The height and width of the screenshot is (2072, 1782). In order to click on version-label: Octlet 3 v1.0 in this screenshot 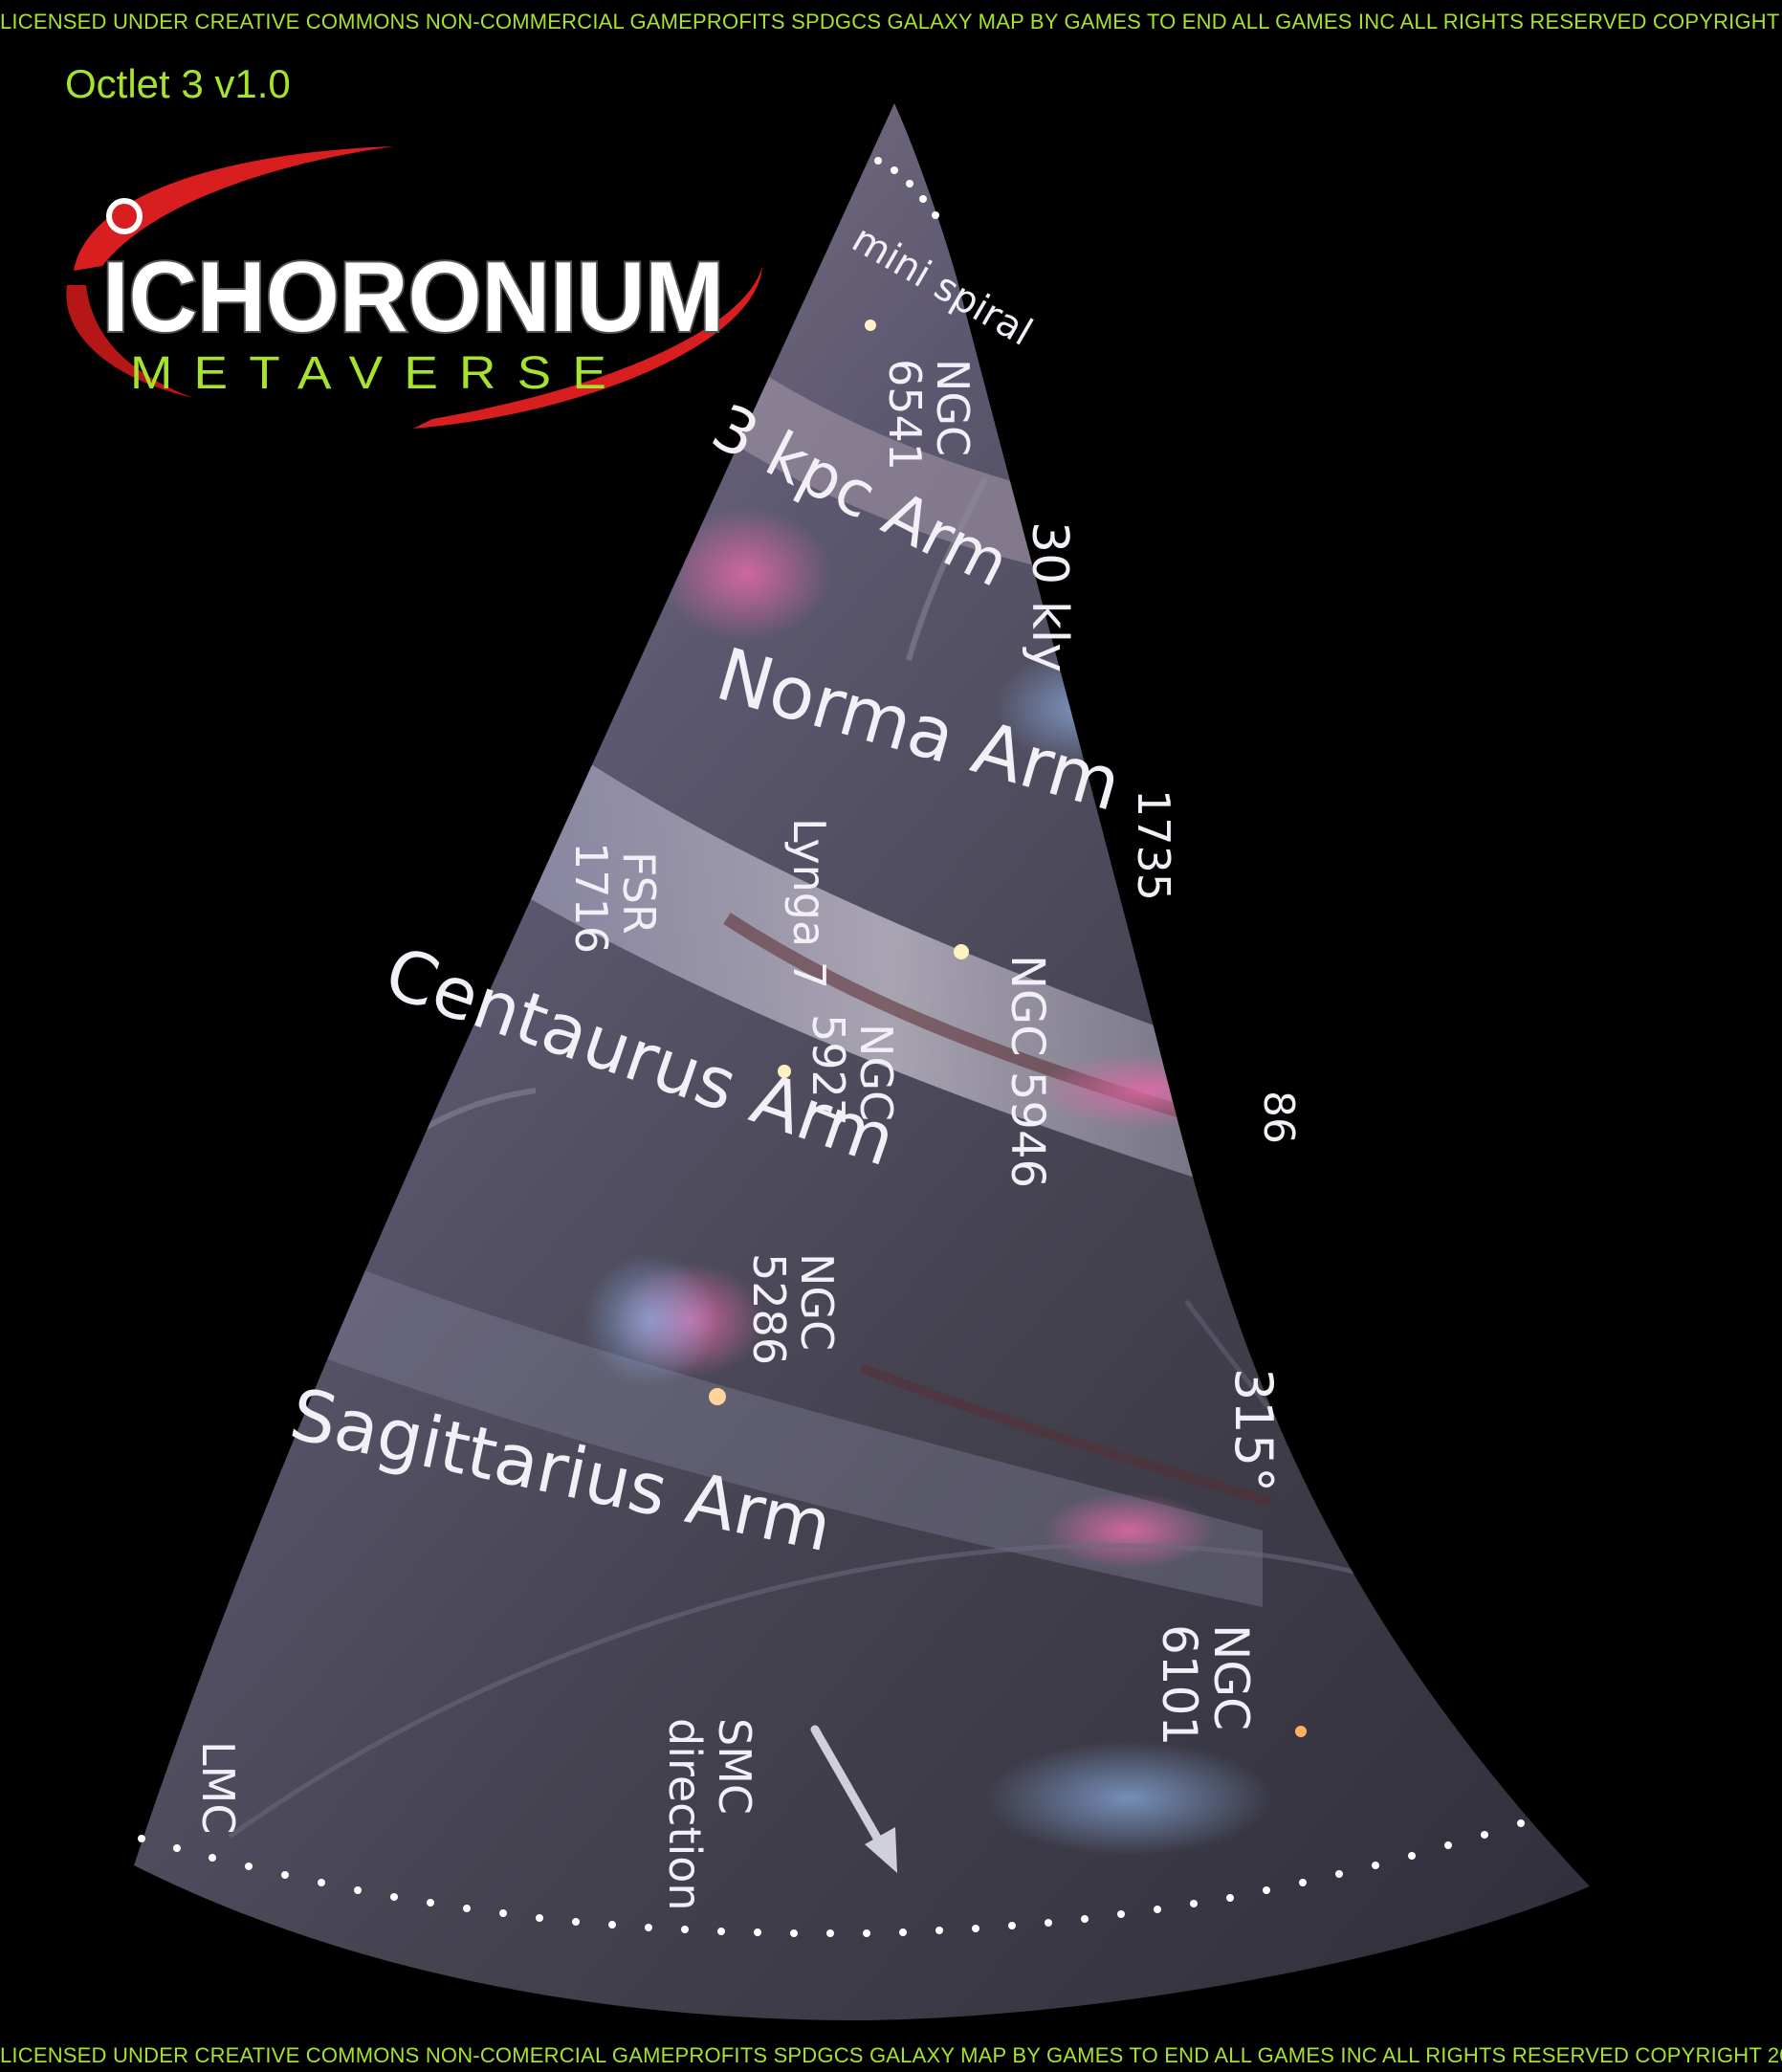, I will do `click(178, 83)`.